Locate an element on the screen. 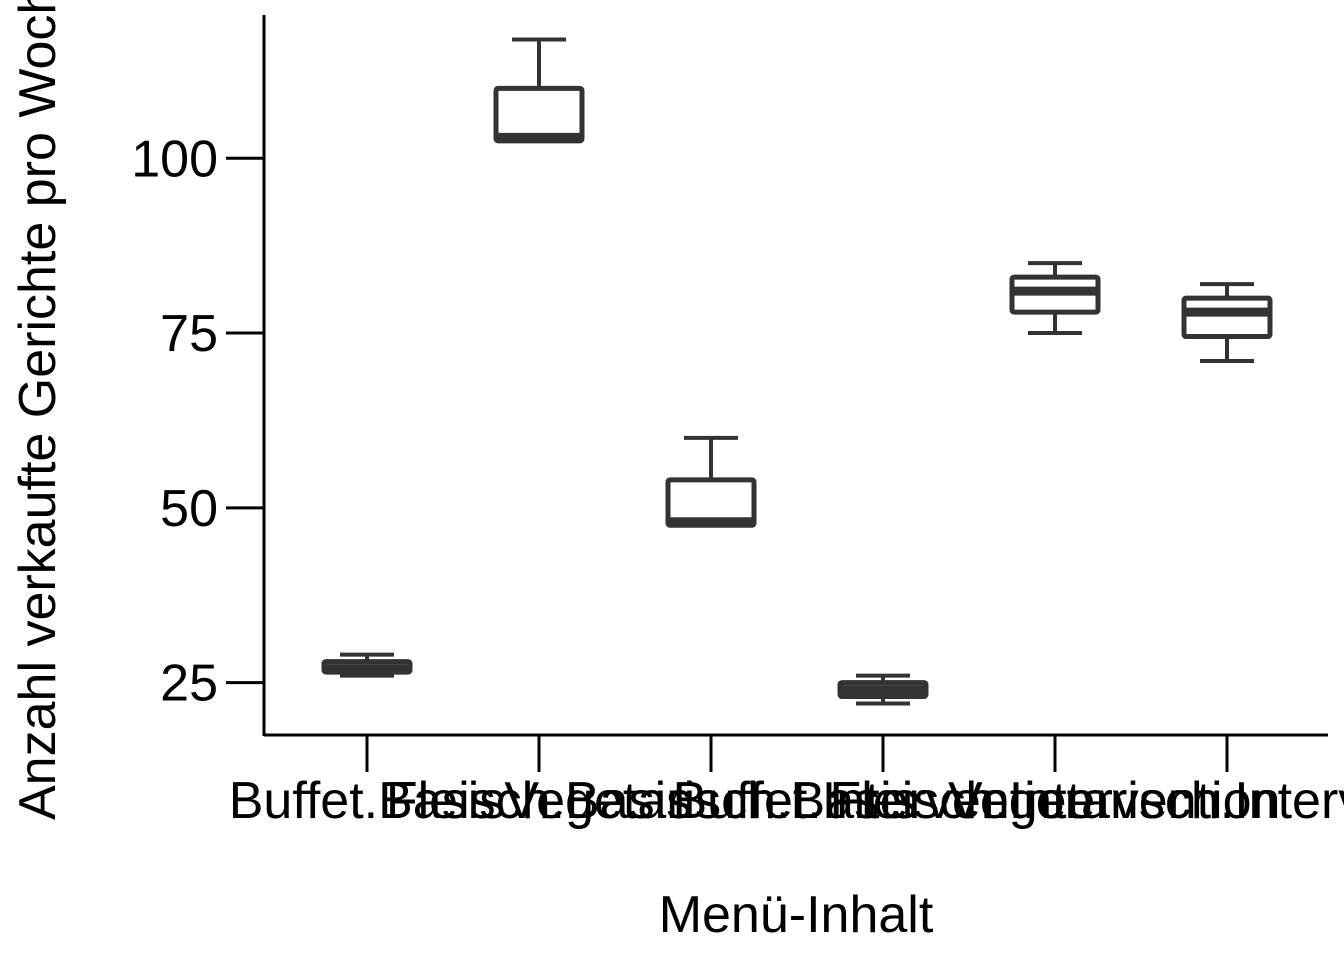  y-tick-label: 75 is located at coordinates (189, 334).